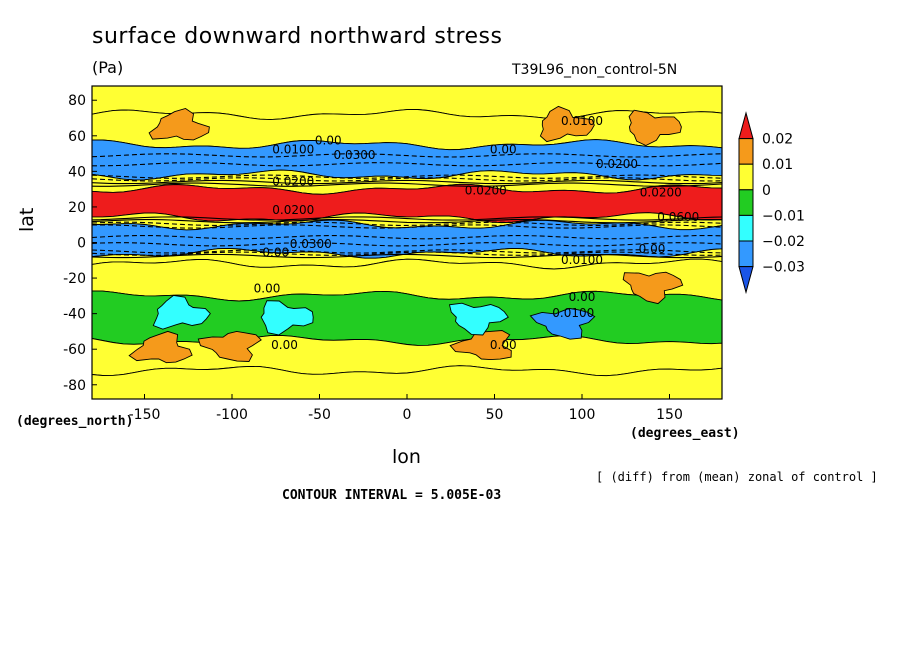 The width and height of the screenshot is (904, 654). Describe the element at coordinates (669, 415) in the screenshot. I see `x-tick-label: 150` at that location.